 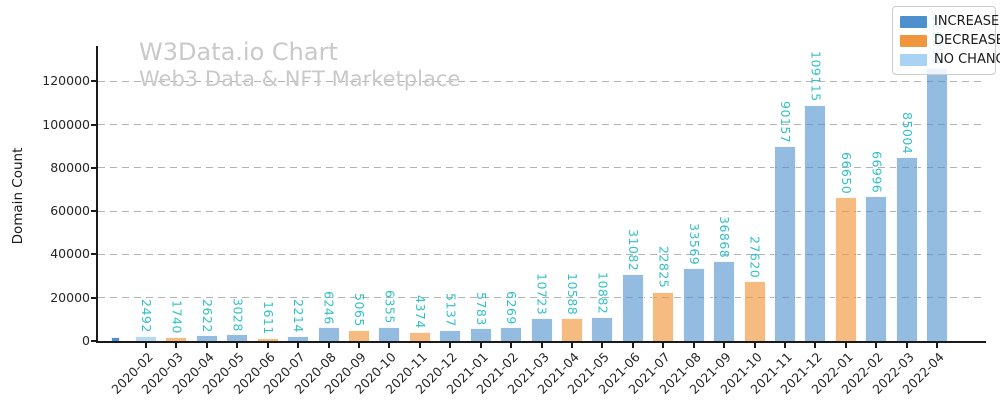 What do you see at coordinates (70, 167) in the screenshot?
I see `y-tick-label: 80000` at bounding box center [70, 167].